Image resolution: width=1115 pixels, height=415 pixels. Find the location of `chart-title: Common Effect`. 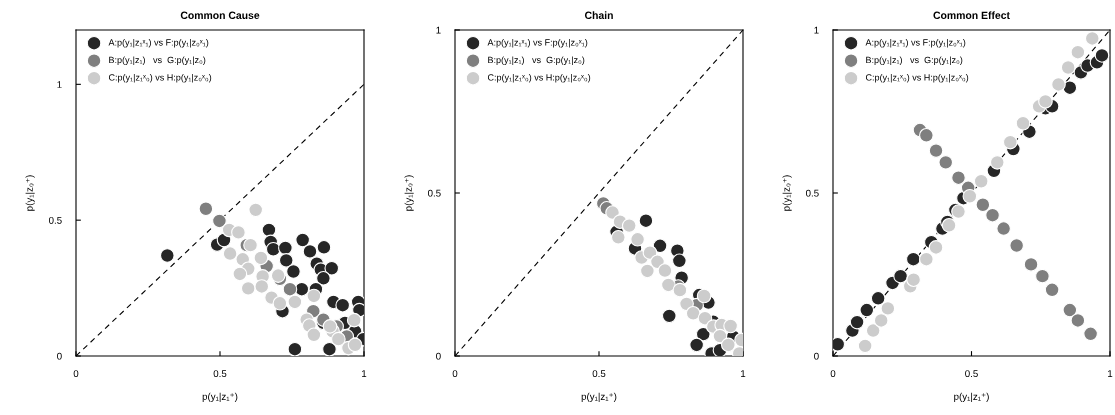

chart-title: Common Effect is located at coordinates (971, 15).